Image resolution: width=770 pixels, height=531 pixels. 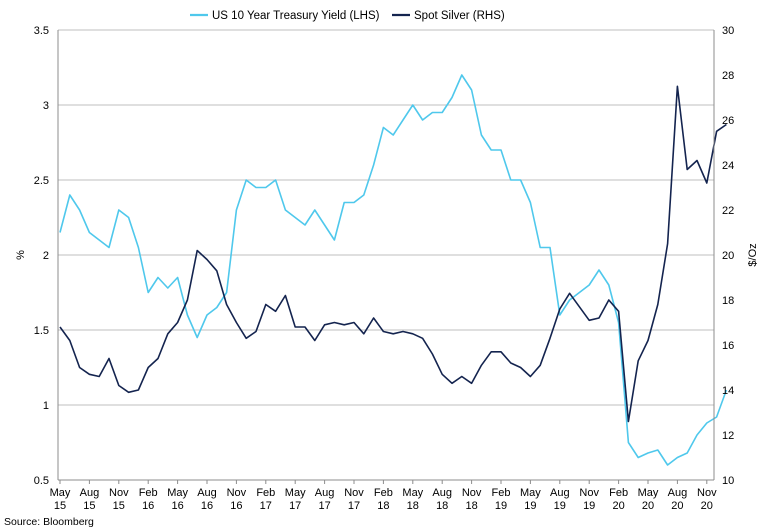 What do you see at coordinates (728, 256) in the screenshot?
I see `y-tick-right: 20` at bounding box center [728, 256].